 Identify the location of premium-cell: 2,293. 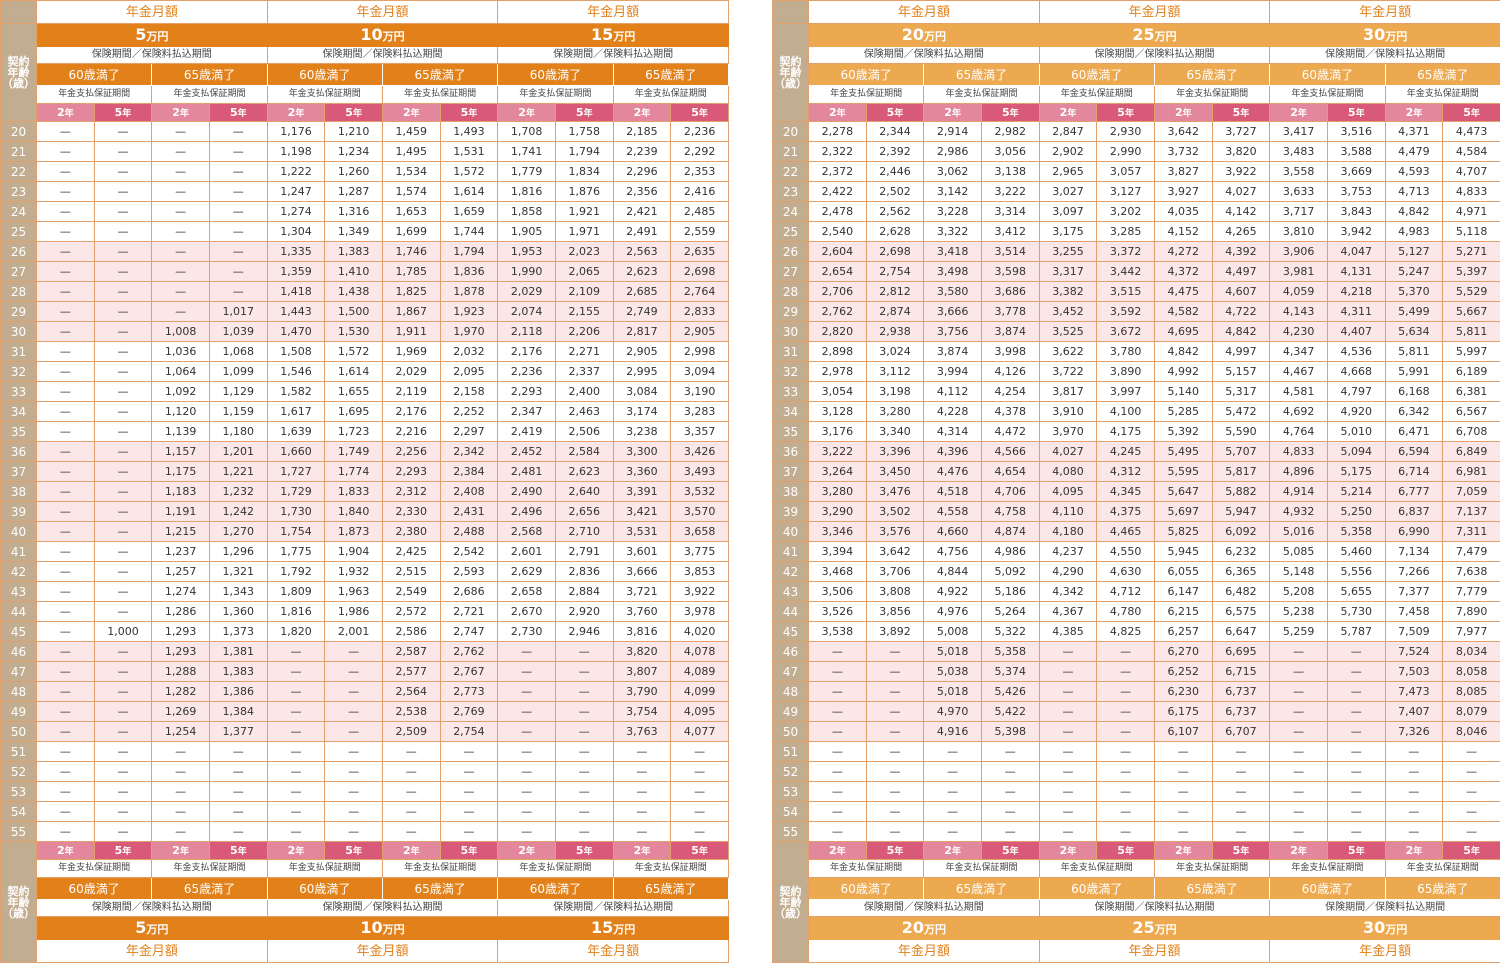
(527, 392).